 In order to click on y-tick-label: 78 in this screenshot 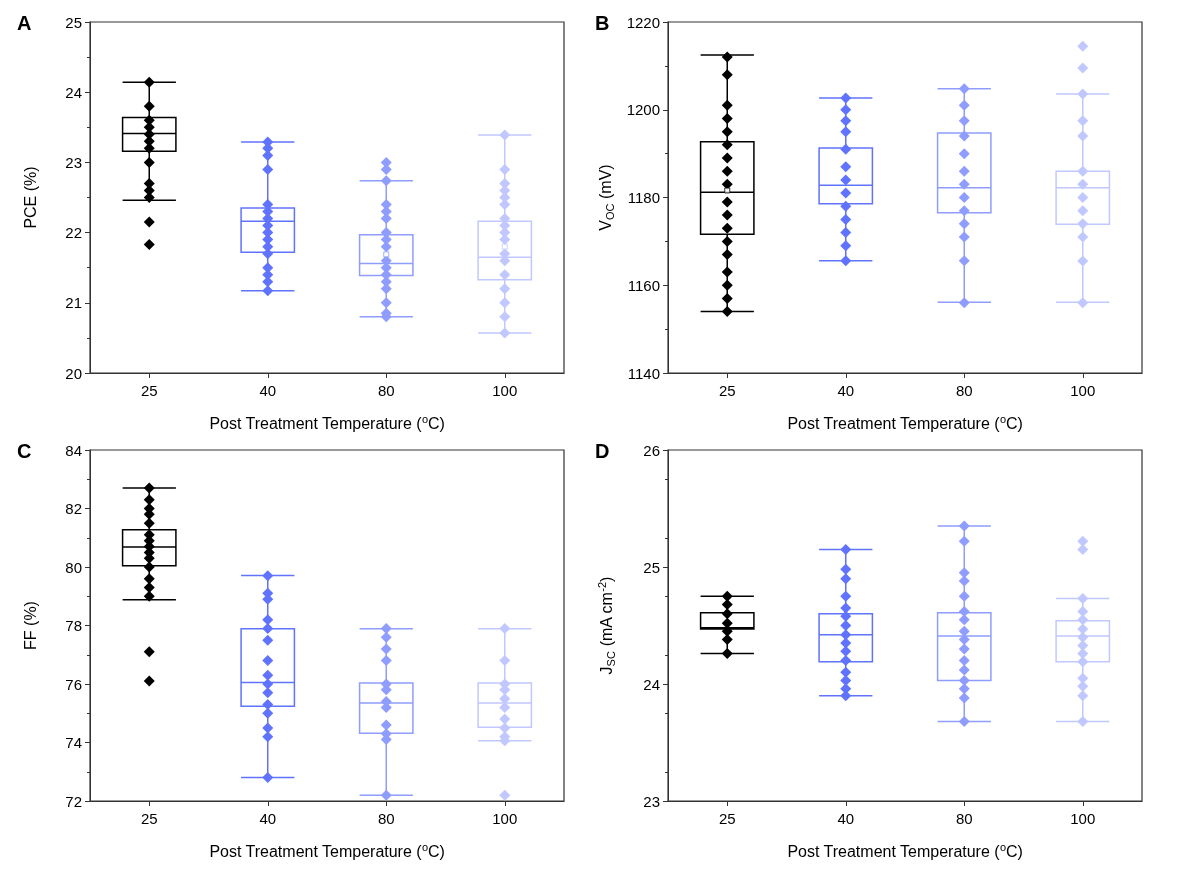, I will do `click(73, 625)`.